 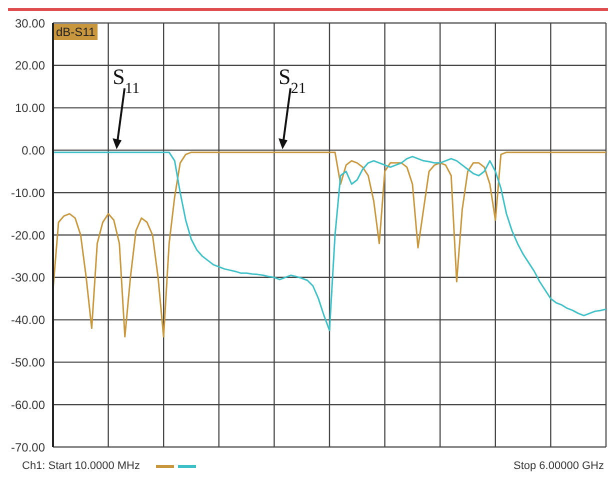 I want to click on y-tick-label: -10.00, so click(x=28, y=193).